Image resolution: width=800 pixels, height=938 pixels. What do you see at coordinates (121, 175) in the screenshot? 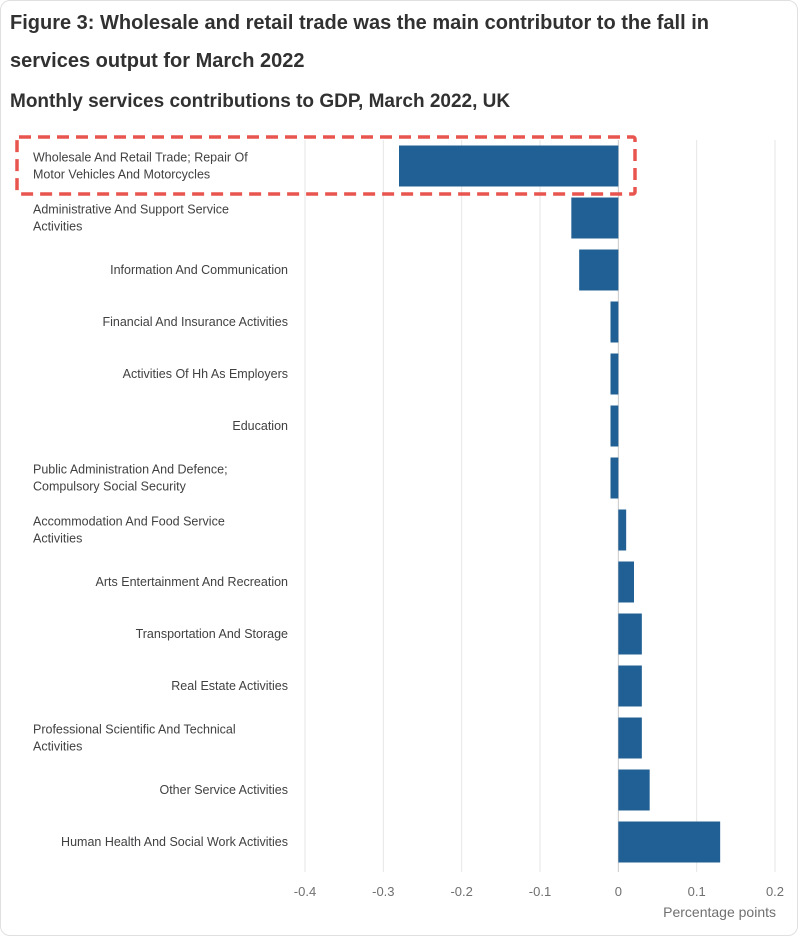
I see `category-label: Motor Vehicles And Motorcycles` at bounding box center [121, 175].